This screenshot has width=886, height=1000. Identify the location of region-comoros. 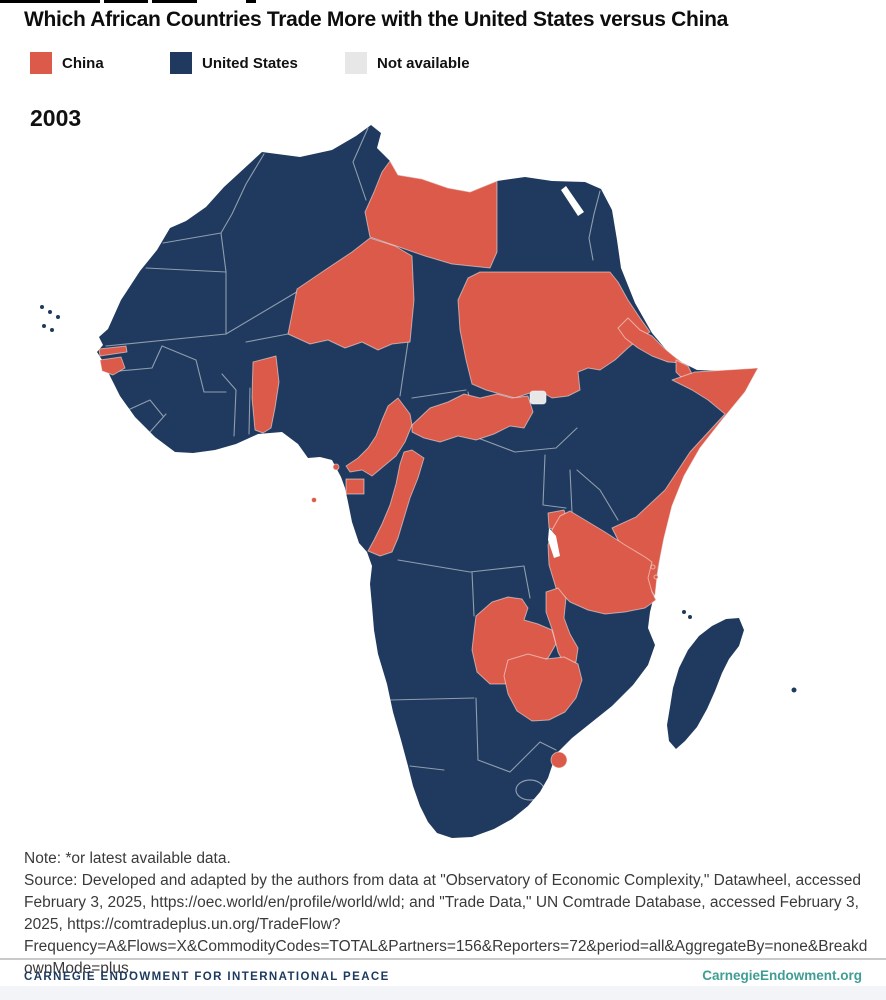
(687, 614).